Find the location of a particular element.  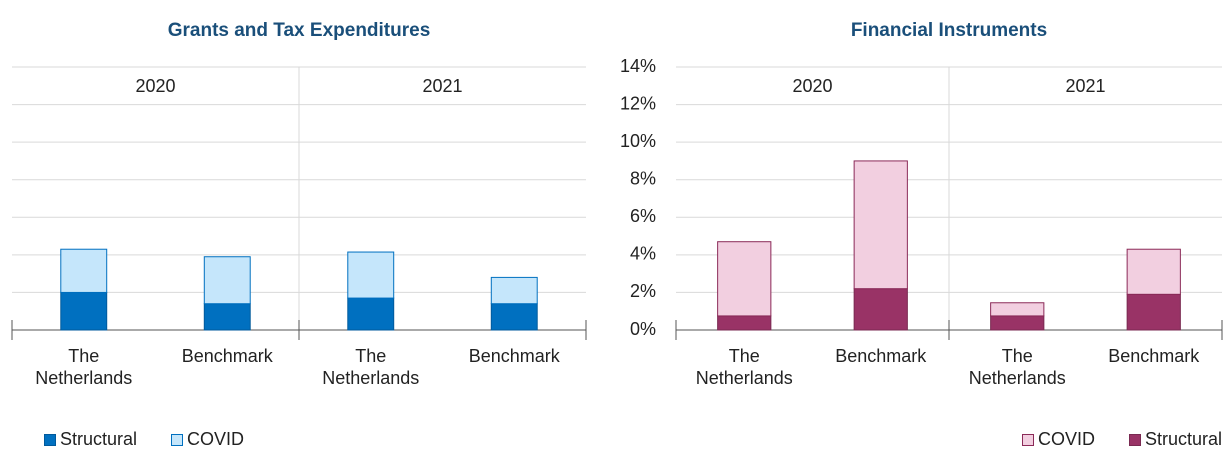

legend: Structural COVID is located at coordinates (144, 439).